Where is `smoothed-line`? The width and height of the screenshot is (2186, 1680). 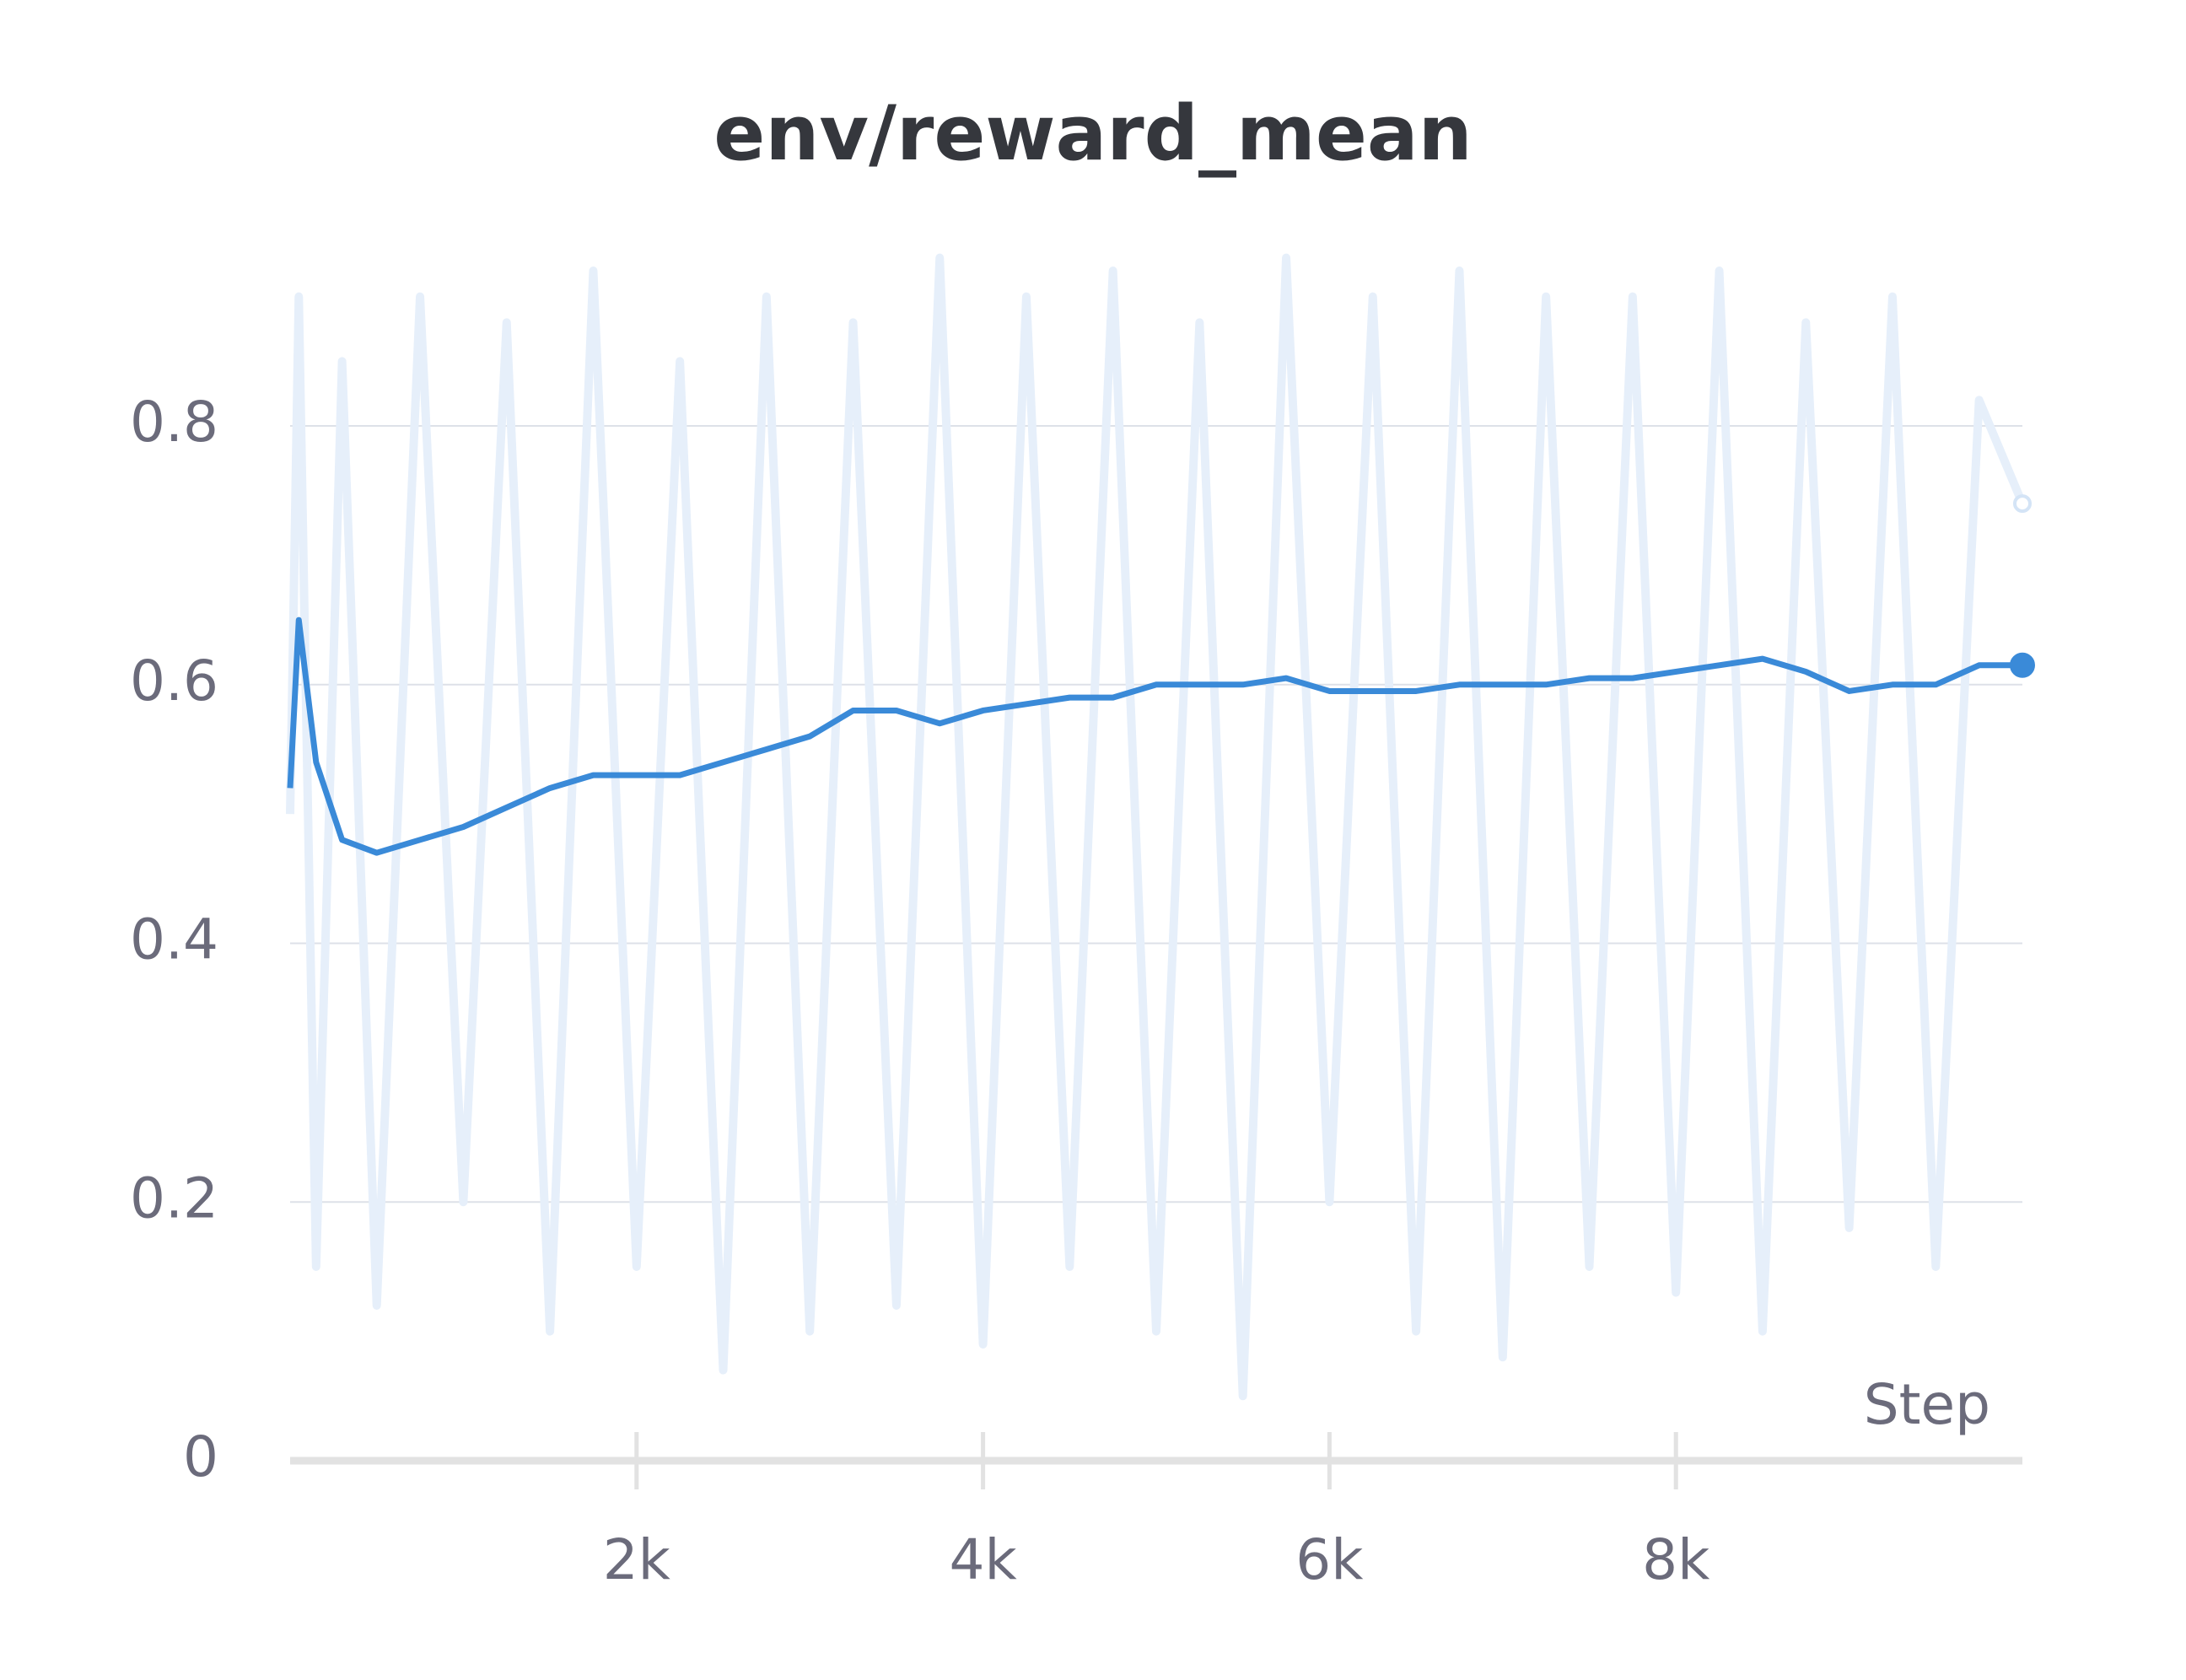
smoothed-line is located at coordinates (1154, 737).